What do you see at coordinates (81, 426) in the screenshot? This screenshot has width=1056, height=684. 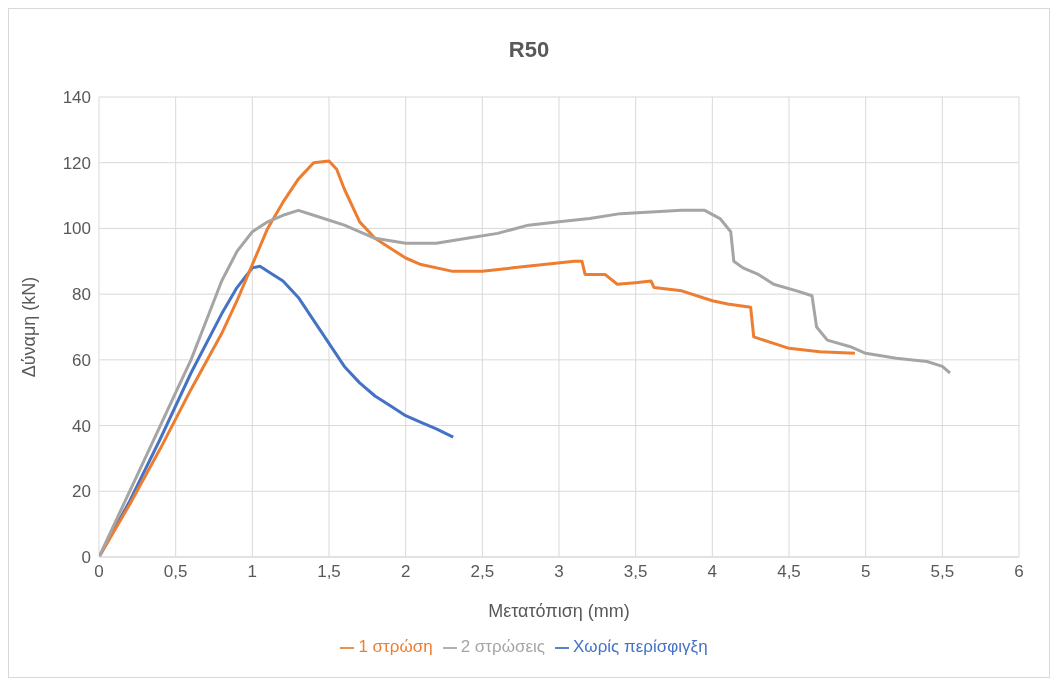 I see `y-tick-label: 40` at bounding box center [81, 426].